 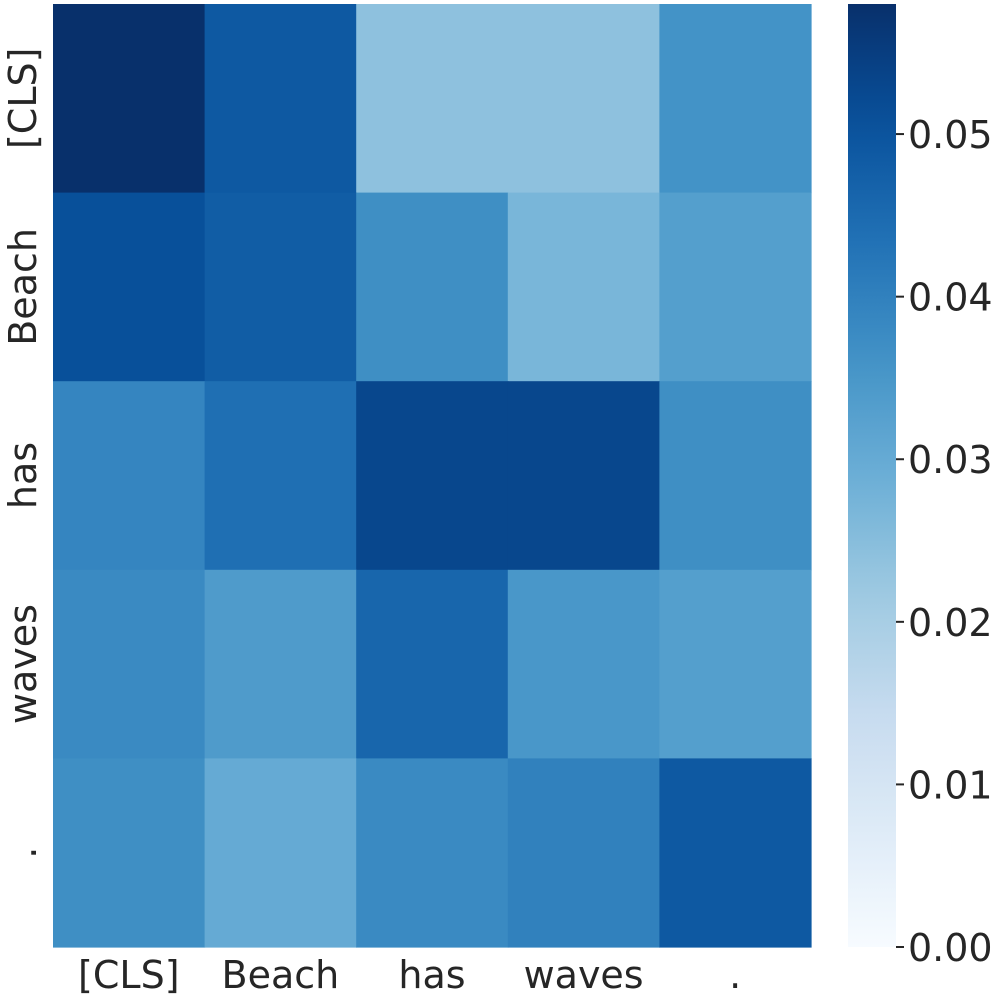 I want to click on heatmap-cell-r3-c0, so click(x=129, y=664).